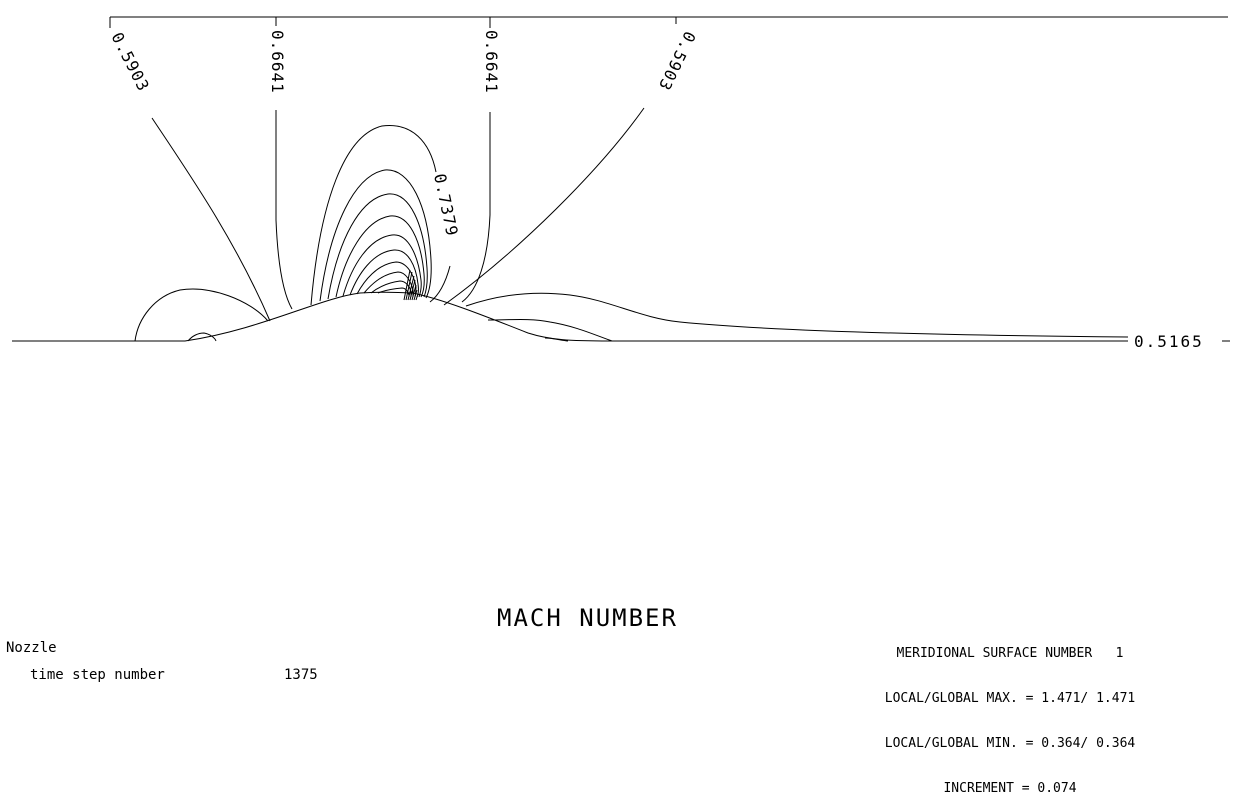  I want to click on max-line: LOCAL/GLOBAL MAX. = 1.471/ 1.471, so click(1010, 698).